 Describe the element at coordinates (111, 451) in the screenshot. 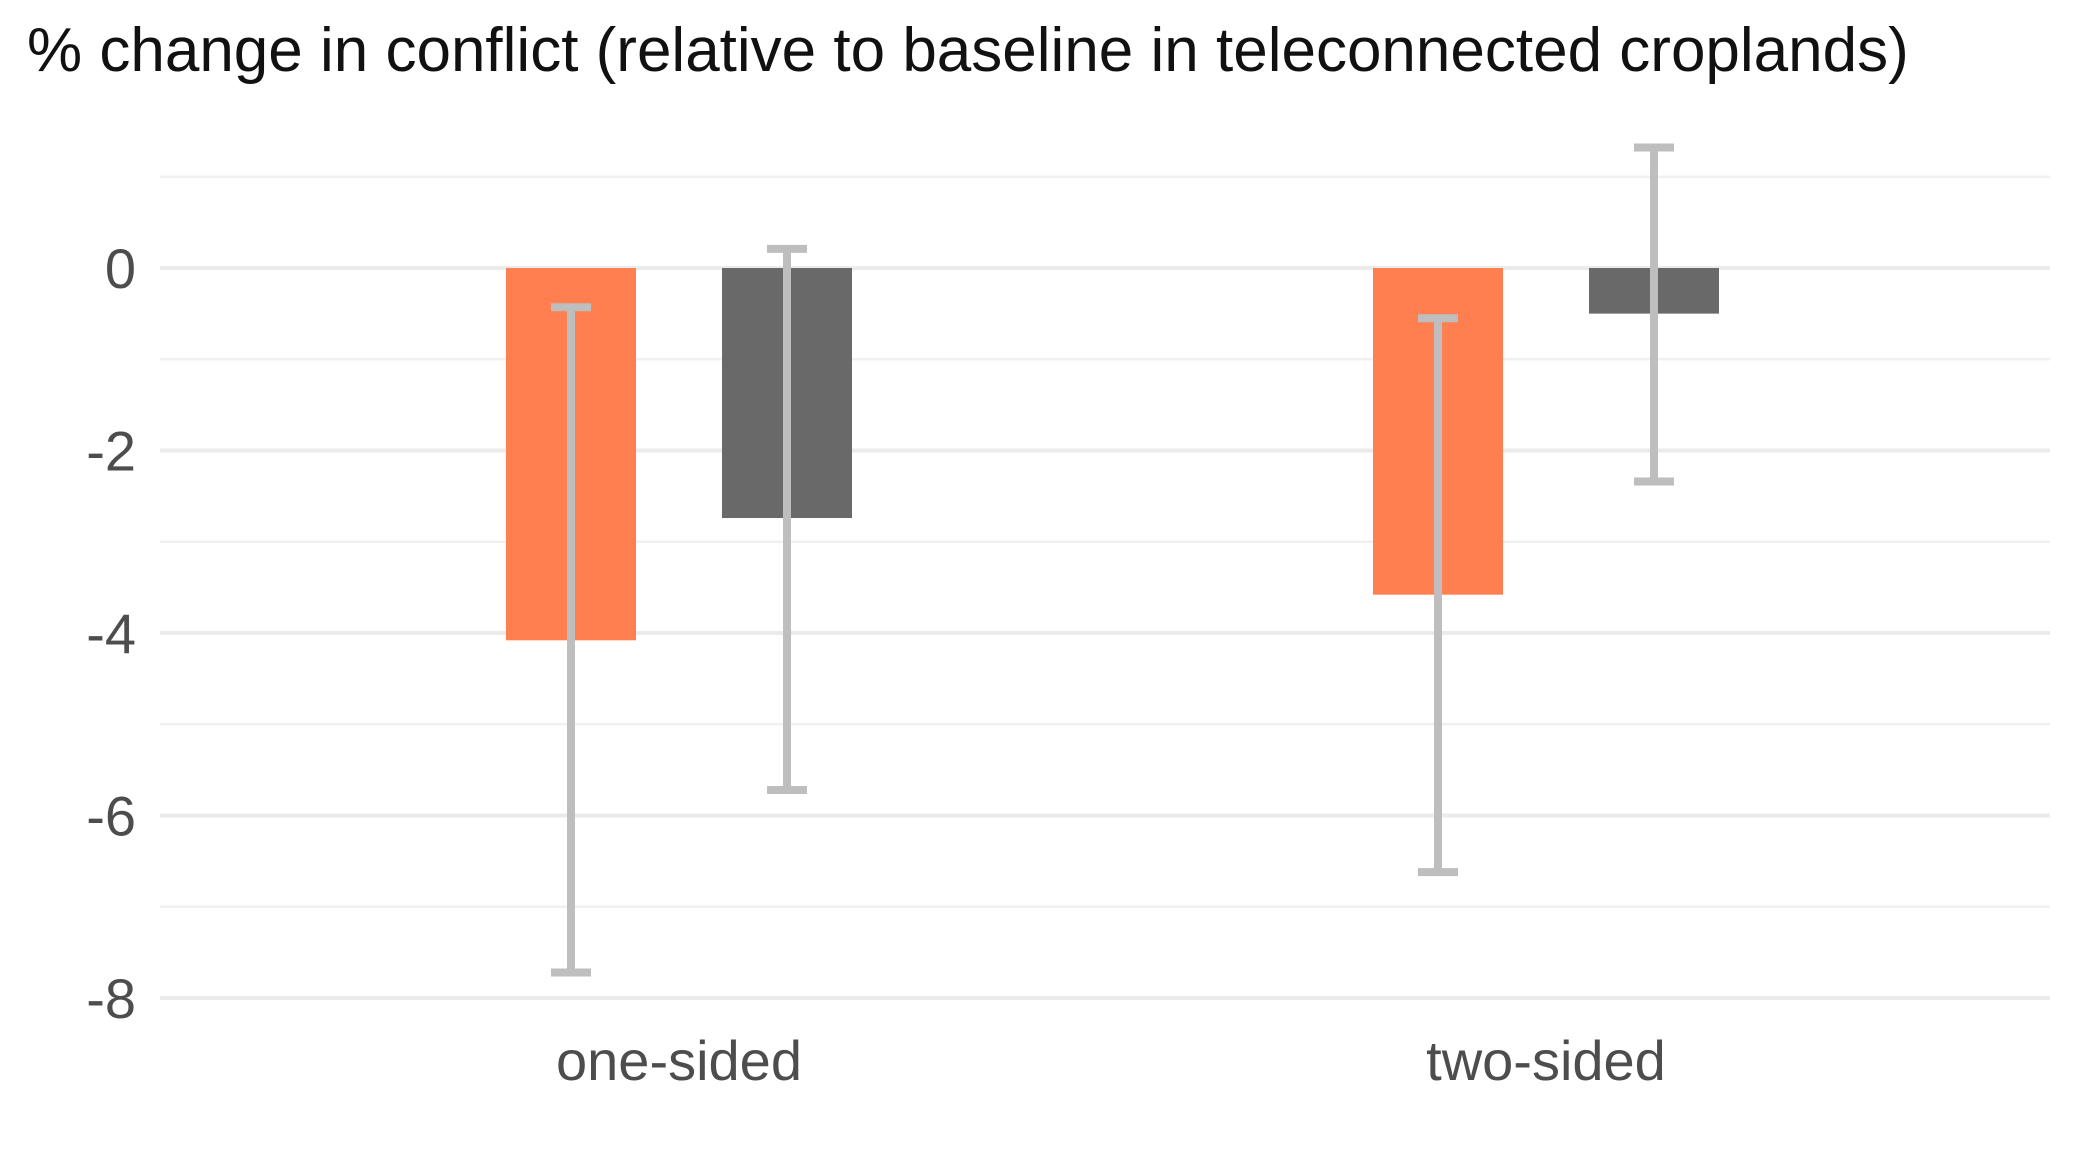

I see `y-tick-label: -2` at that location.